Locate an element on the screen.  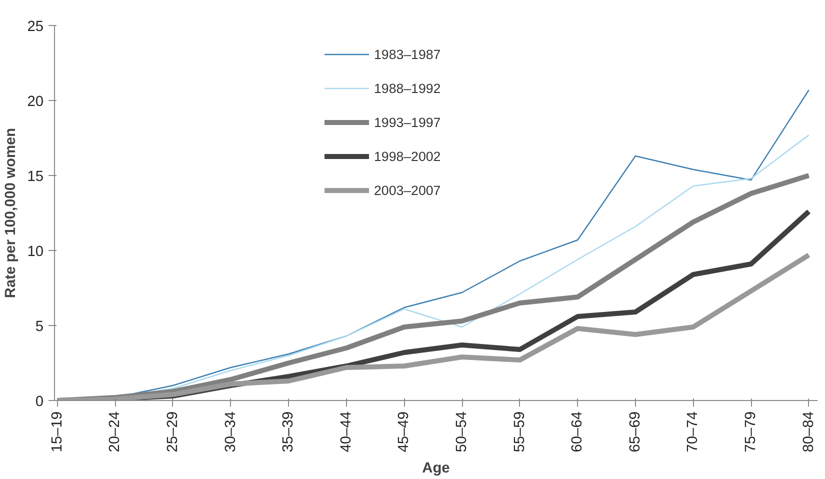
x-tick-label: 55–59 is located at coordinates (520, 431).